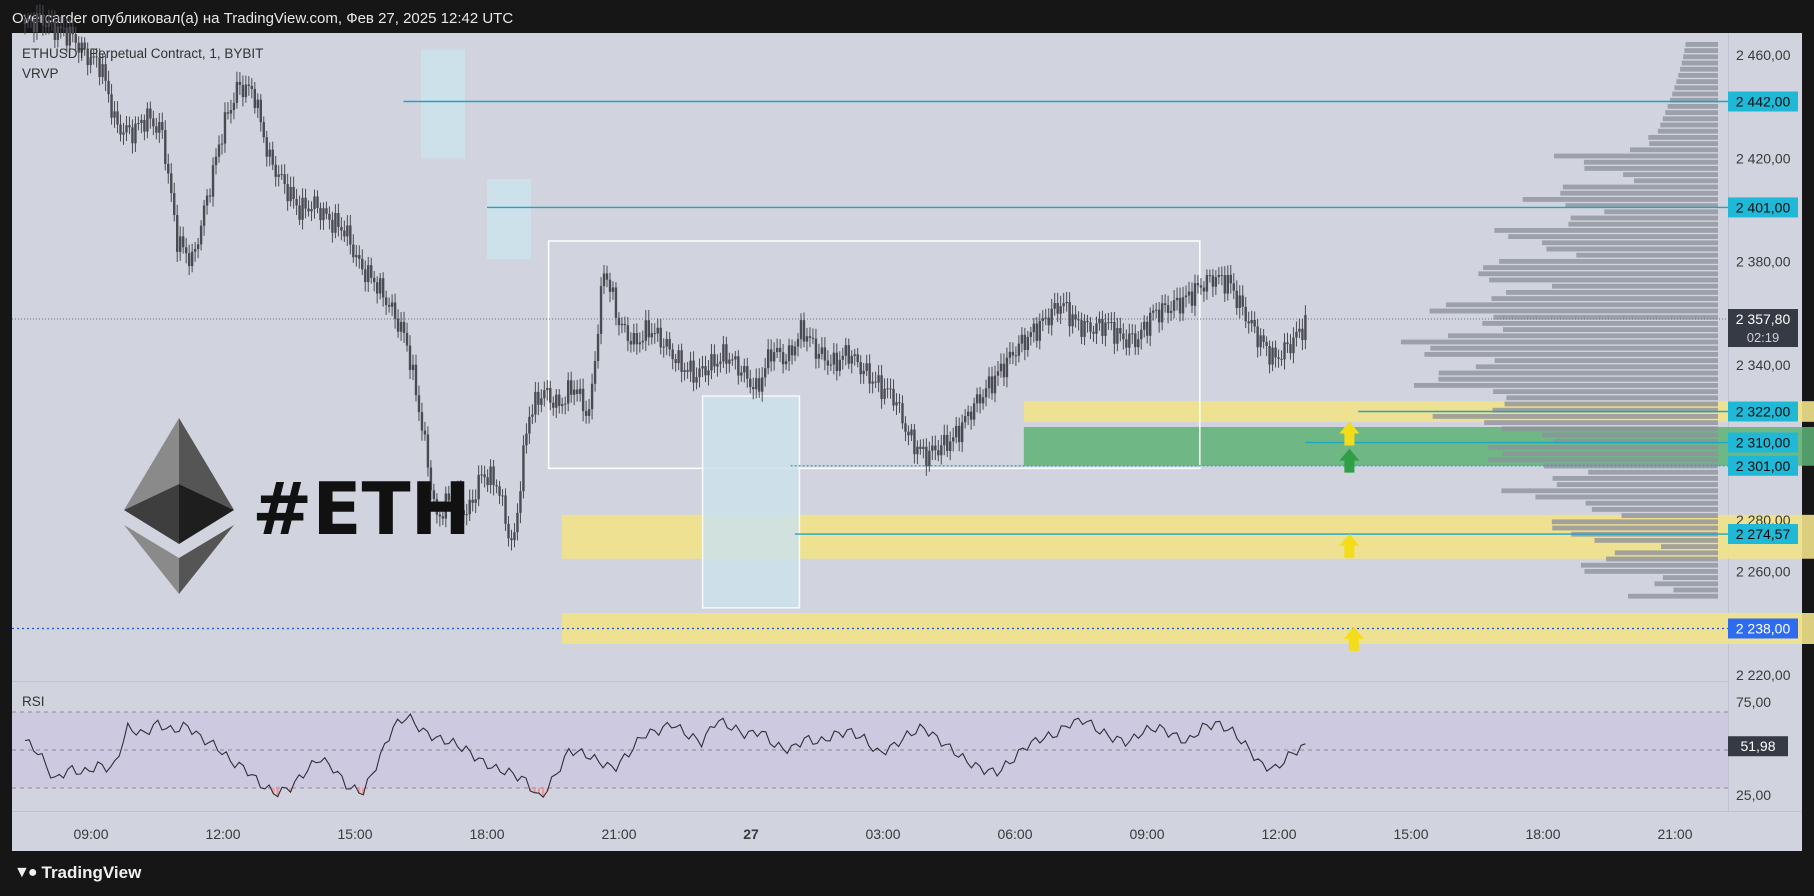 The height and width of the screenshot is (896, 1814). What do you see at coordinates (33, 701) in the screenshot?
I see `rsi-legend: RSI` at bounding box center [33, 701].